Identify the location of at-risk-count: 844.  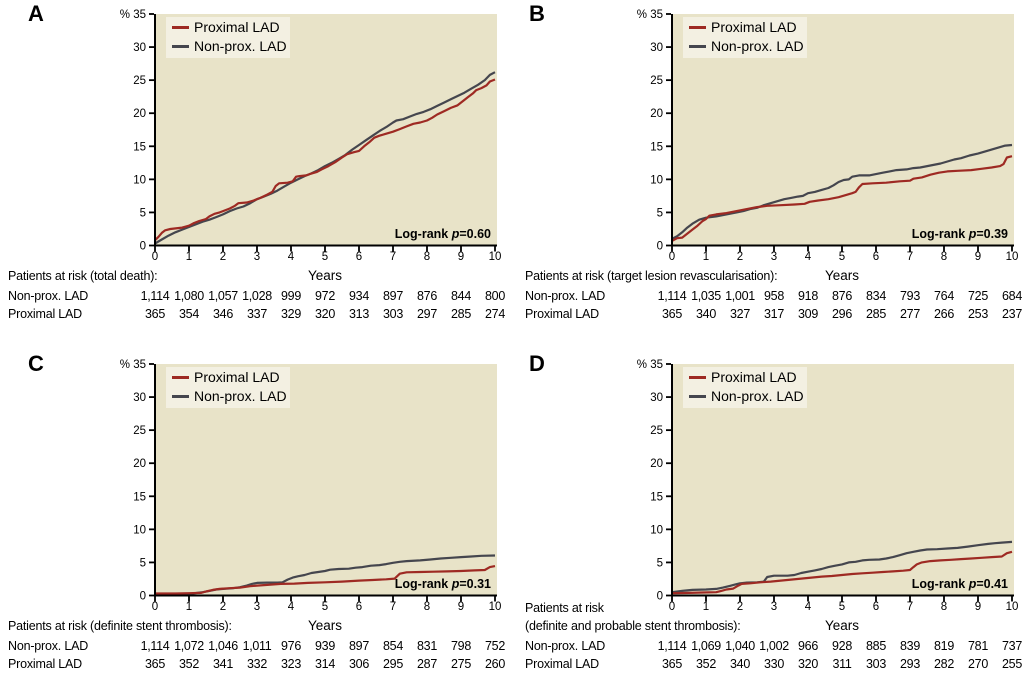
(461, 296).